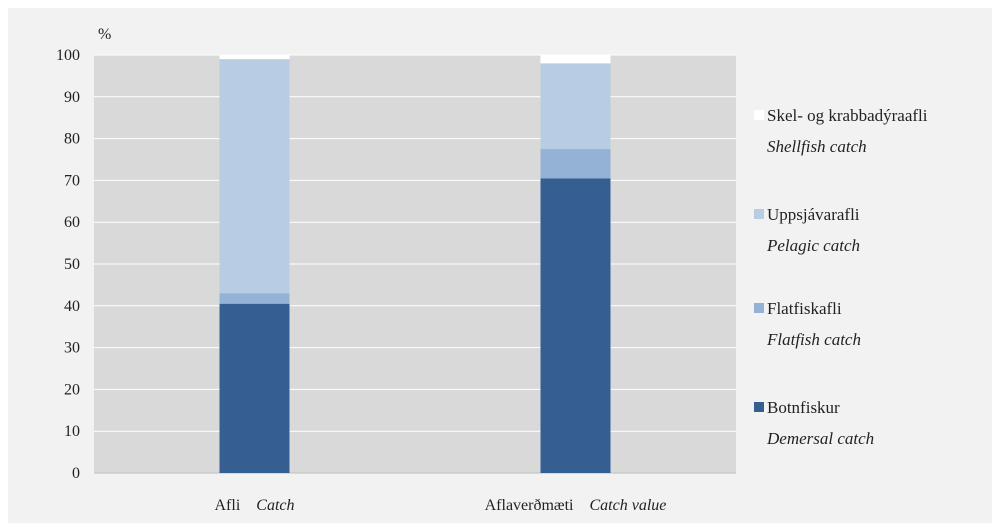 This screenshot has width=1000, height=531. Describe the element at coordinates (847, 115) in the screenshot. I see `legend-label: Skel- og krabbadýraafli` at that location.